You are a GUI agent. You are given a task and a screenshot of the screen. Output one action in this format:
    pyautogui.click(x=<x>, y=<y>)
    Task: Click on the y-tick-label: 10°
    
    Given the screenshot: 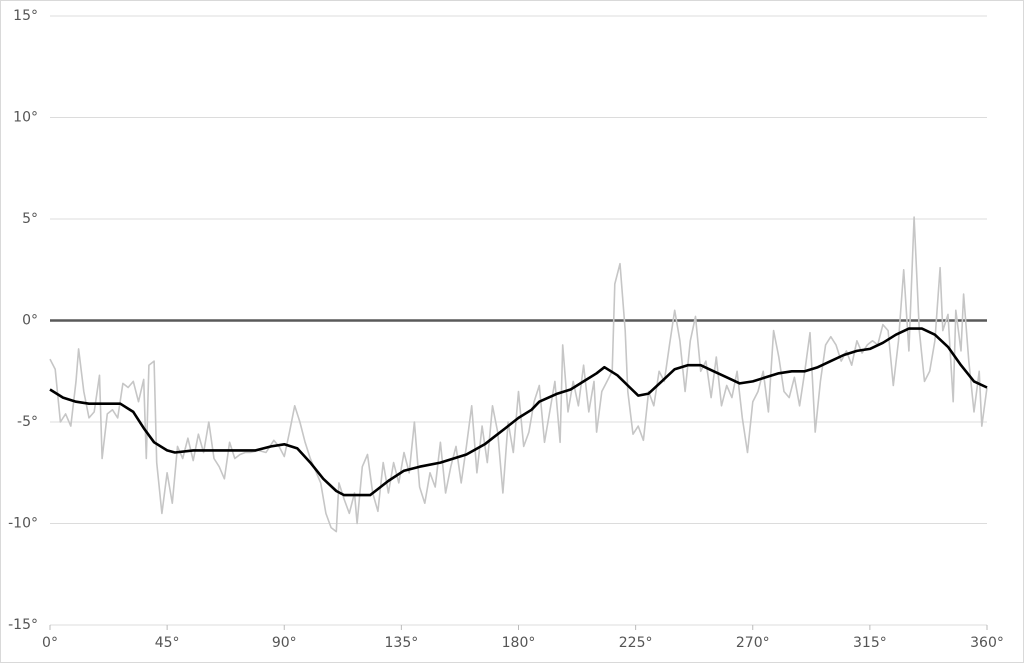 What is the action you would take?
    pyautogui.click(x=25, y=118)
    